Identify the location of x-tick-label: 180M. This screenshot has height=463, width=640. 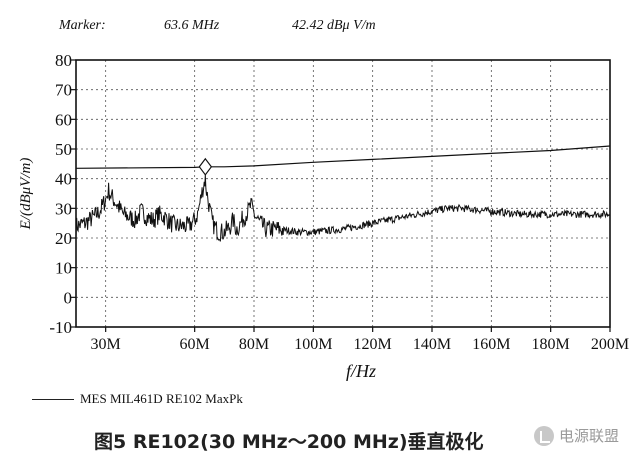
(551, 344).